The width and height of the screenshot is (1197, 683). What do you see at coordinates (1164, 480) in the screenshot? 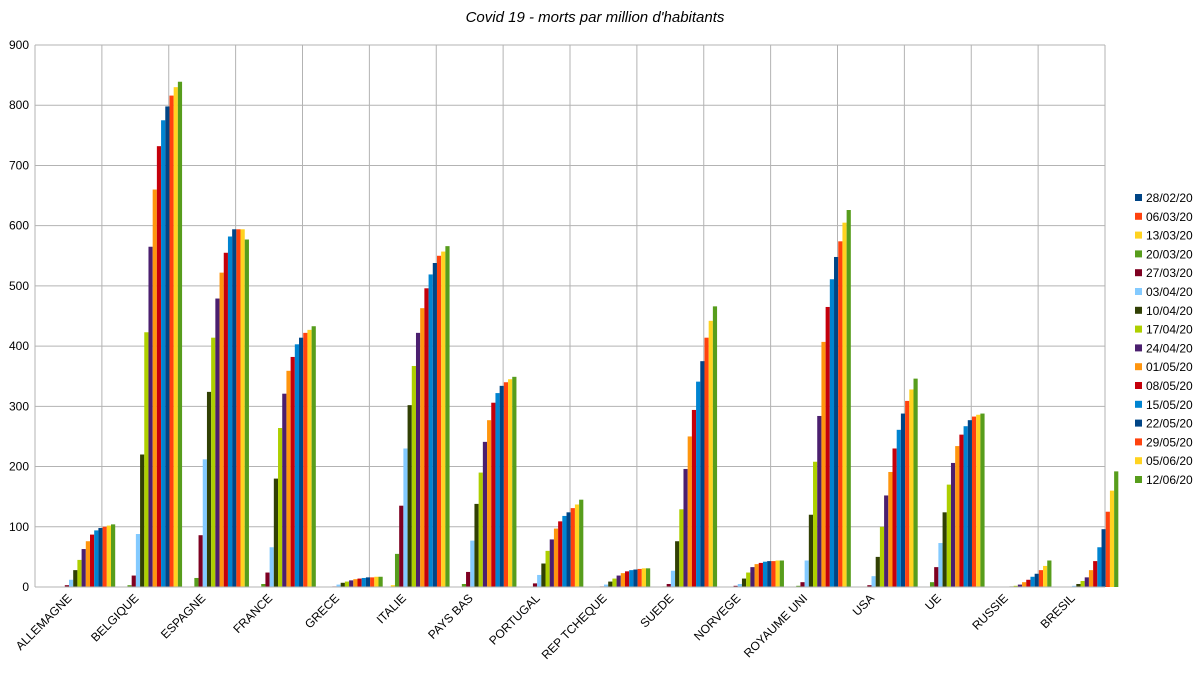
I see `legend-entry: 12/06/20` at bounding box center [1164, 480].